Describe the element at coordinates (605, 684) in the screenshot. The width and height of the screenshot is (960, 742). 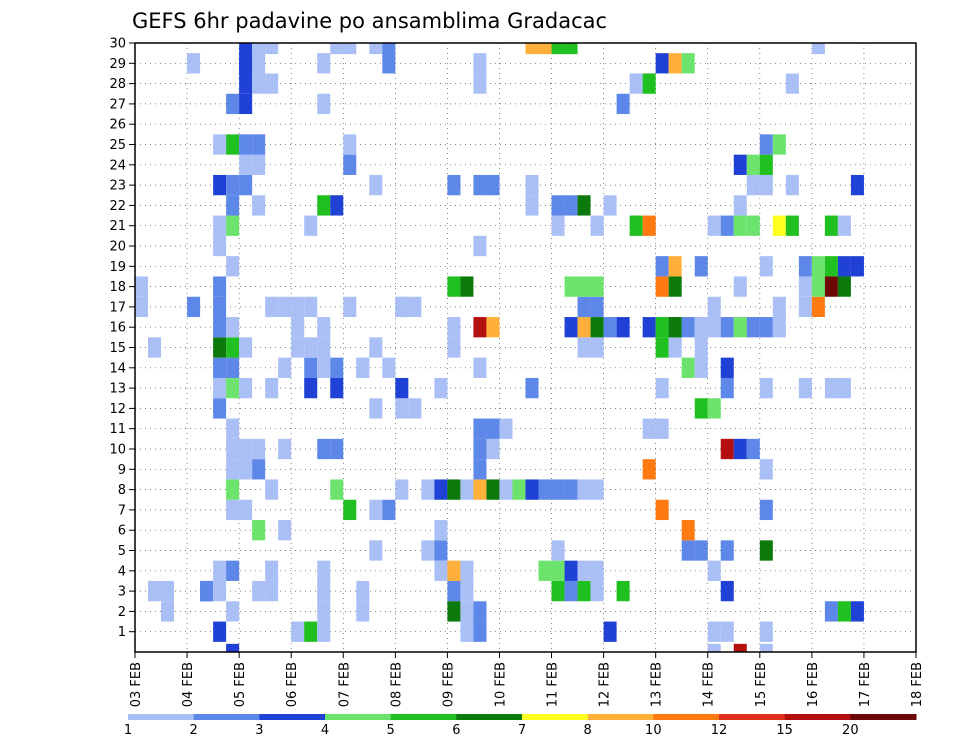
I see `x-tick-label: 12 FEB` at that location.